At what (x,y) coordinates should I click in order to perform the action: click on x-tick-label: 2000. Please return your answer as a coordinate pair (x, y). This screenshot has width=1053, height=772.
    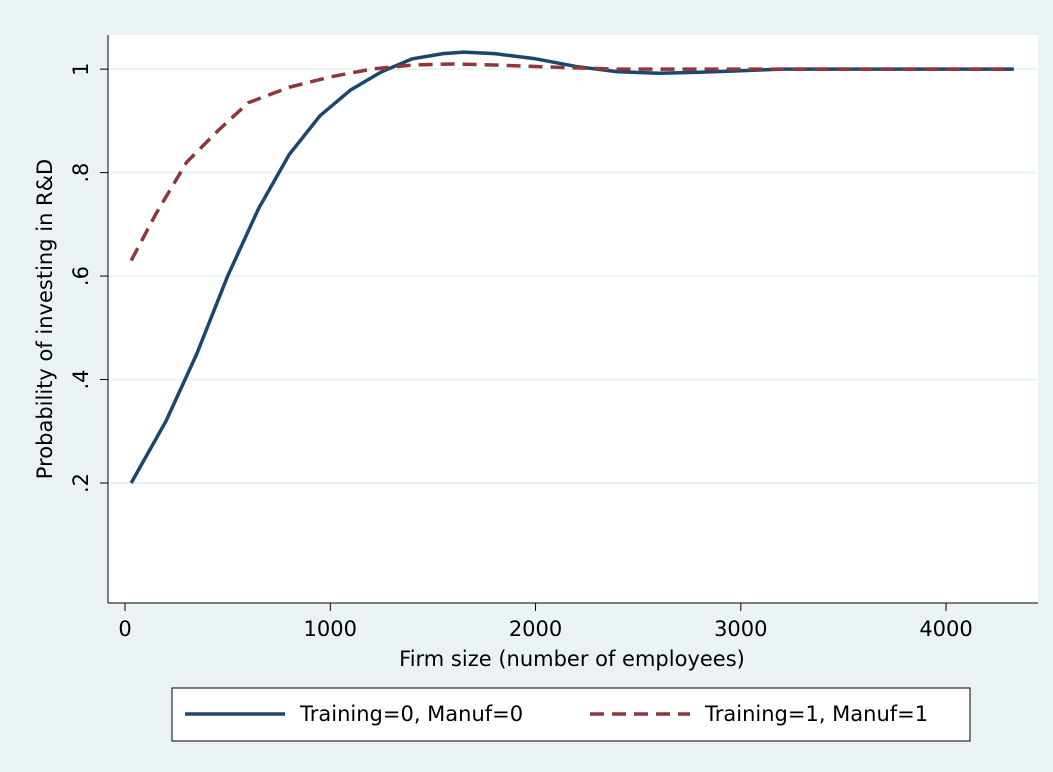
    Looking at the image, I should click on (535, 629).